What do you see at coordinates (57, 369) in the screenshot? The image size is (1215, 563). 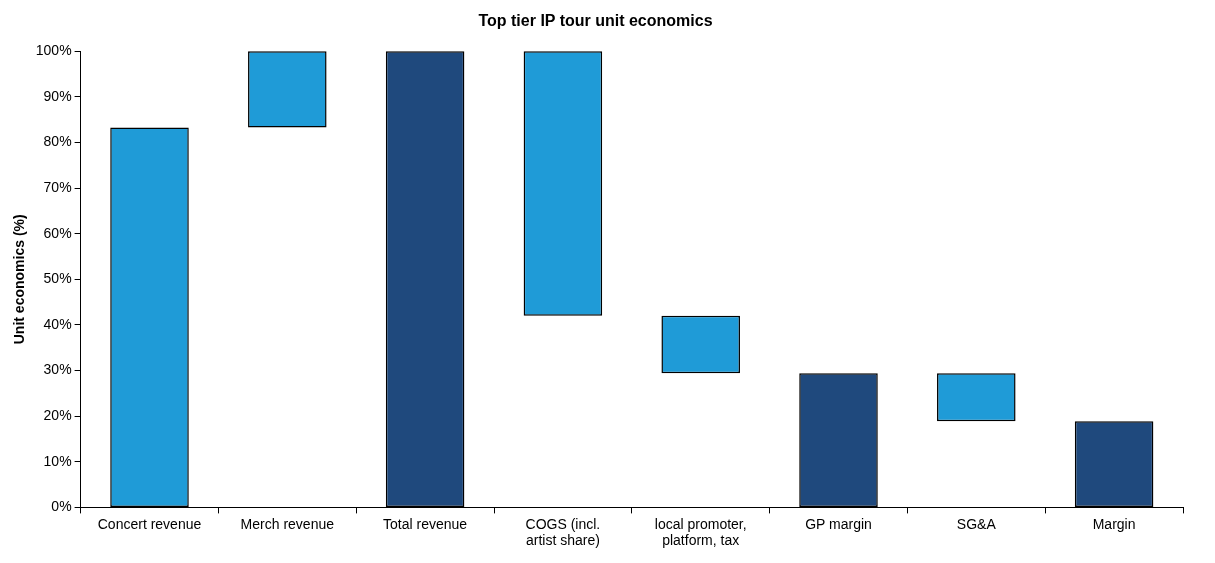 I see `y-tick-label: 30%` at bounding box center [57, 369].